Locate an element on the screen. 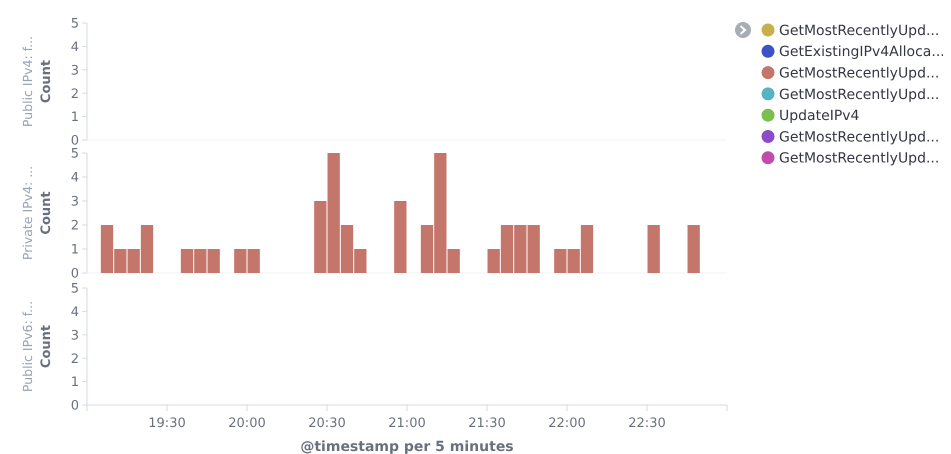 This screenshot has width=951, height=454. x-tick-label: 19:30 is located at coordinates (167, 423).